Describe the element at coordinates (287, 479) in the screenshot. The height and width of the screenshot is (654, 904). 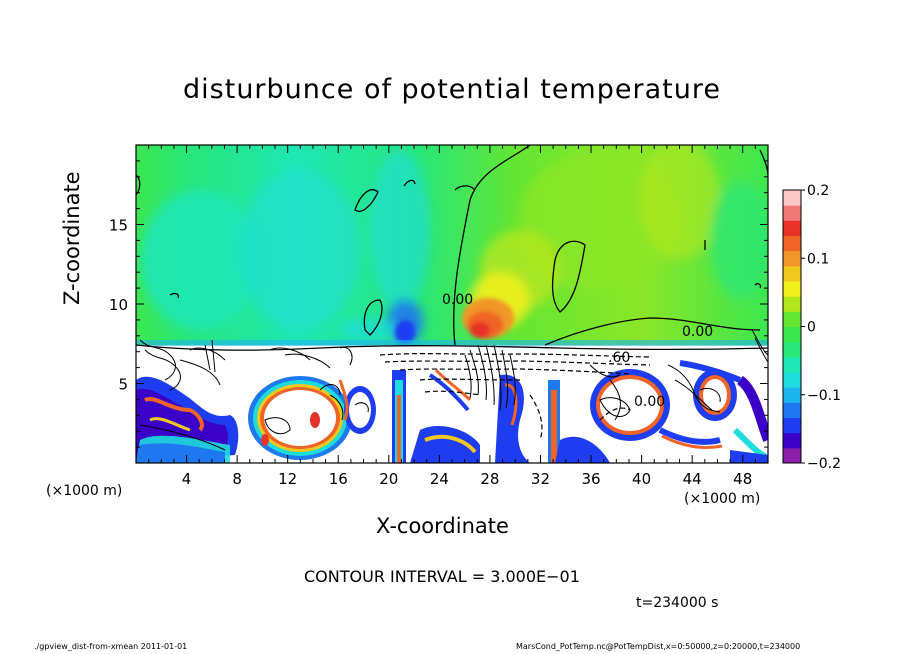
I see `x-tick-label: 12` at that location.